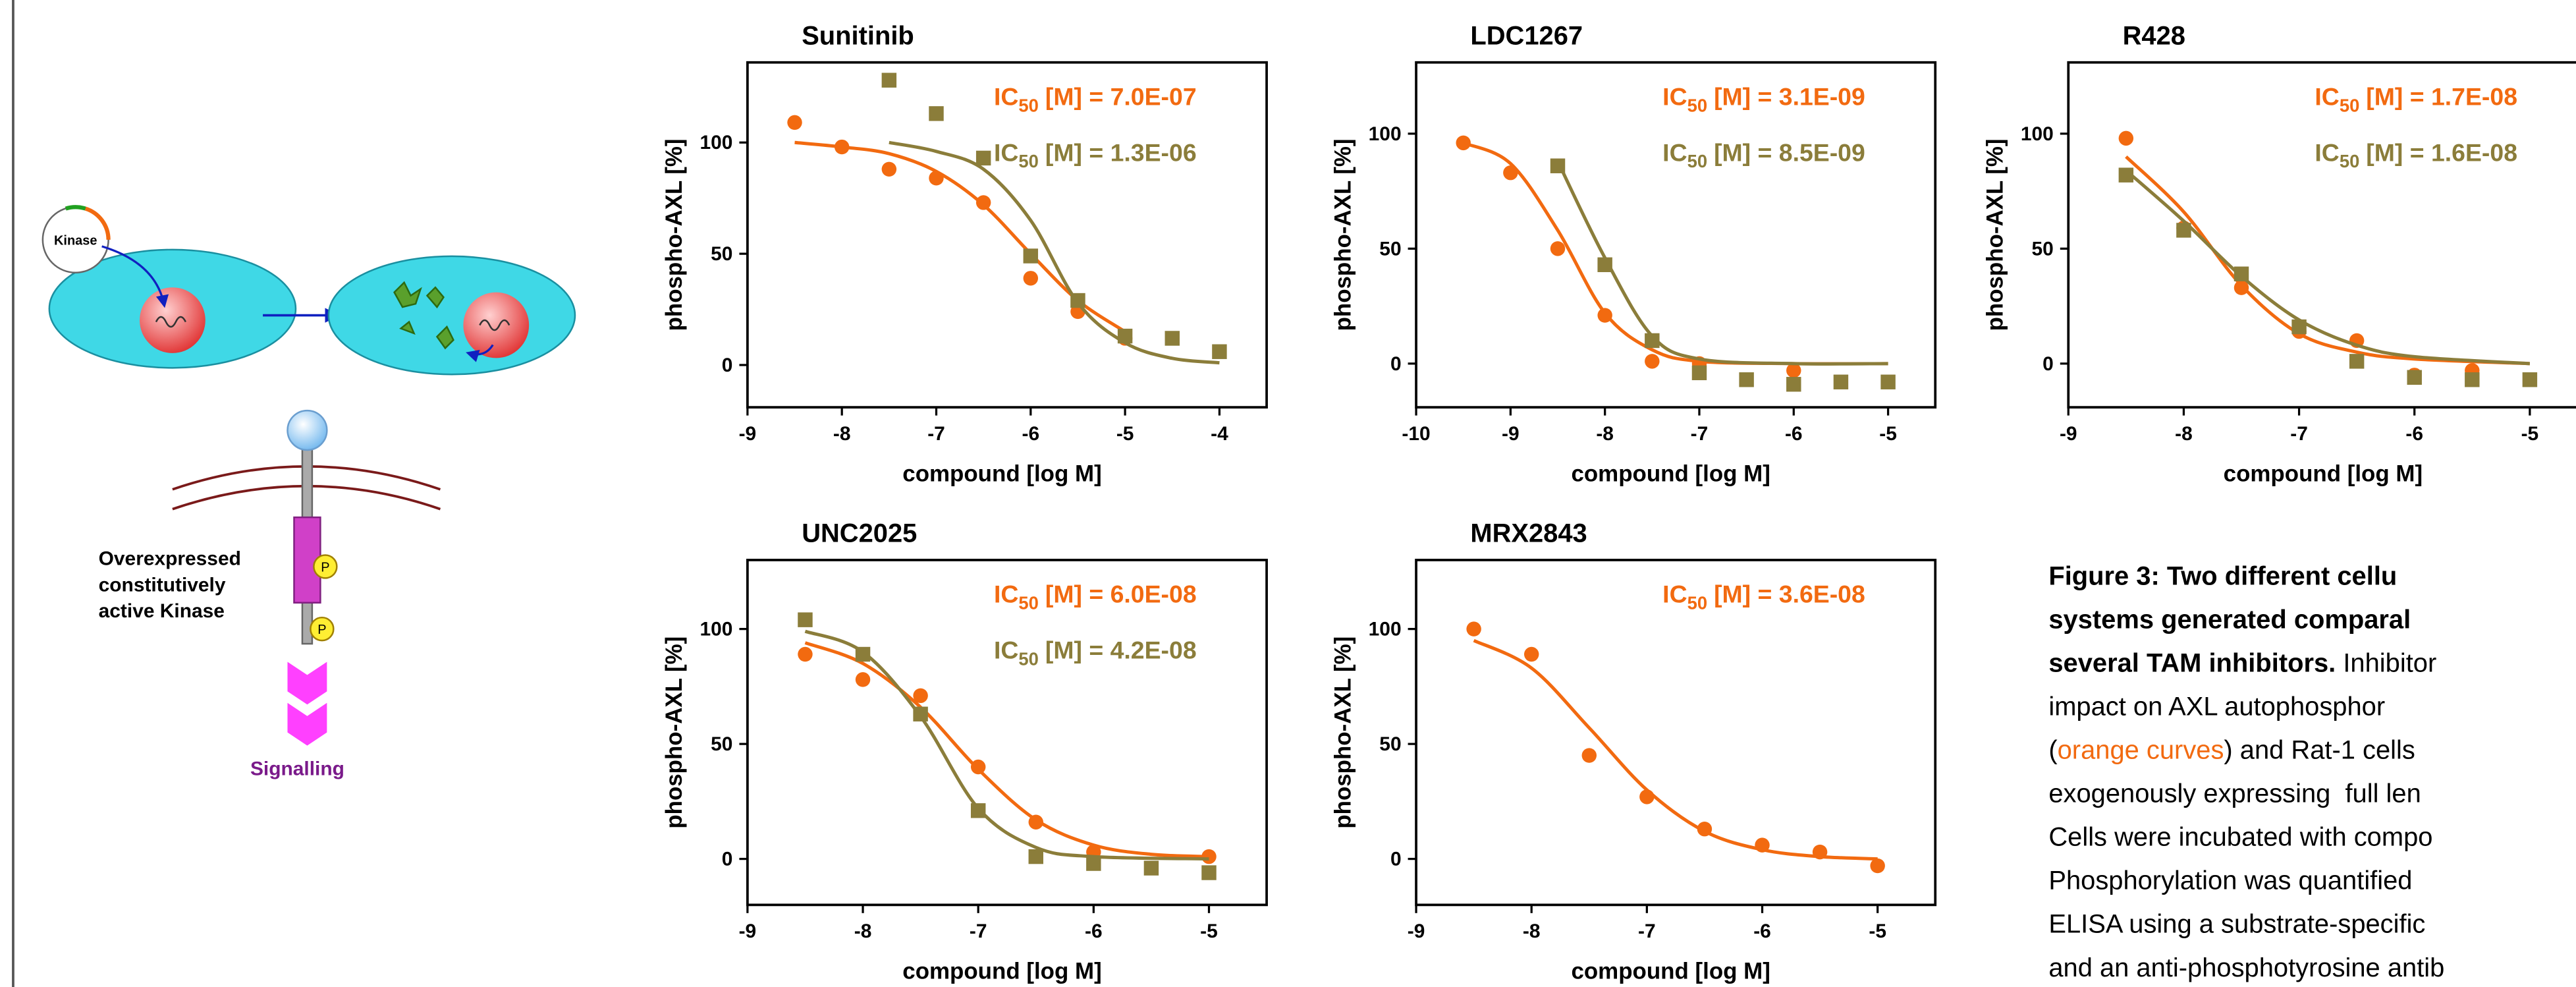 This screenshot has width=2576, height=987. I want to click on nucleus, so click(496, 325).